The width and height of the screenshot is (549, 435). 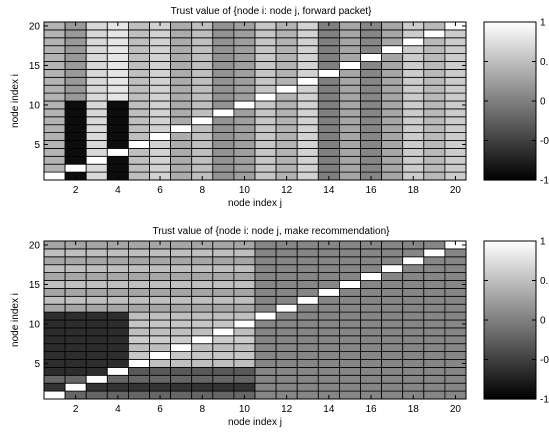 I want to click on colorbar-tick-label: 0, so click(x=543, y=102).